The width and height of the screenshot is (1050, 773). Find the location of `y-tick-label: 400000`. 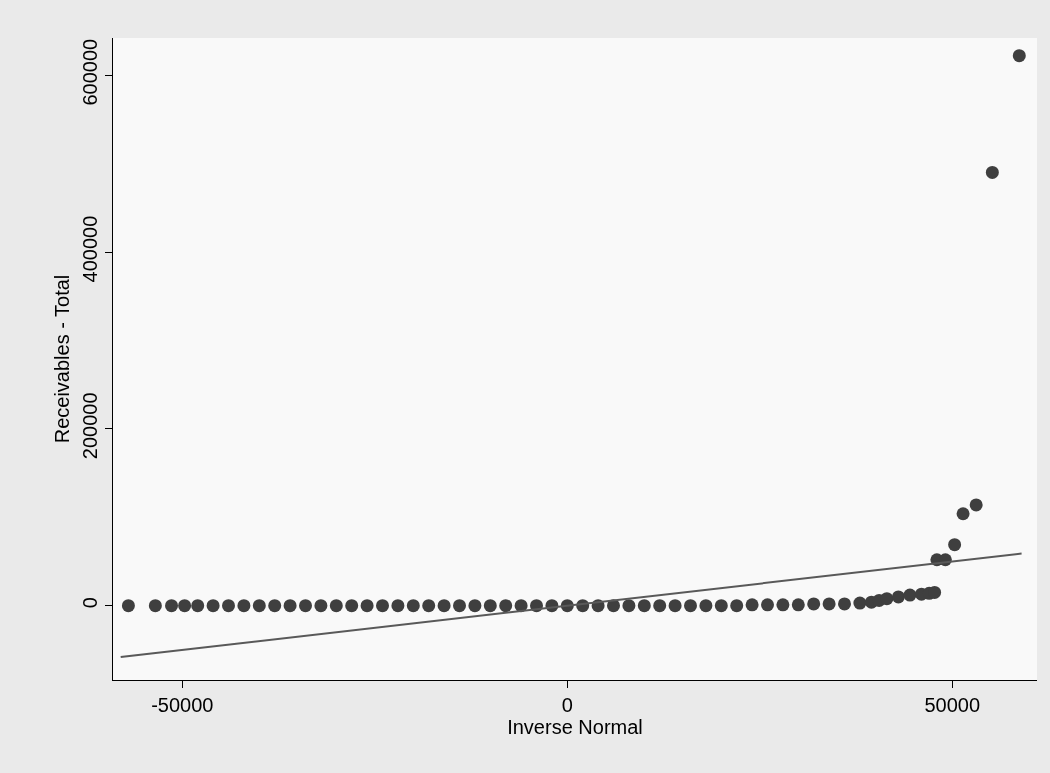

y-tick-label: 400000 is located at coordinates (90, 249).